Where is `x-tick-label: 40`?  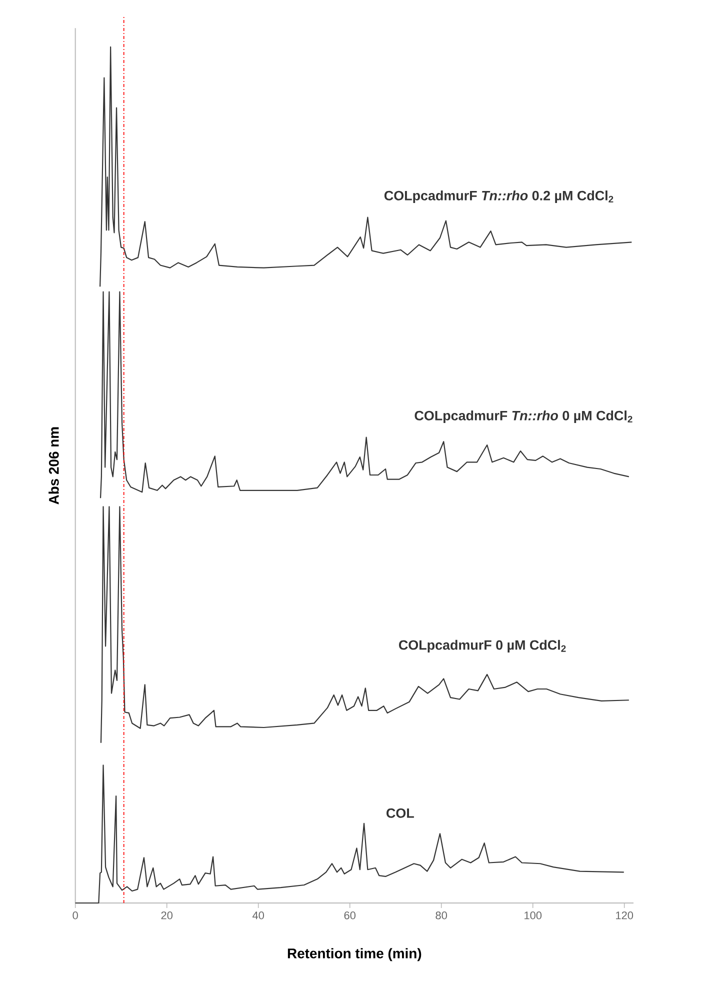 x-tick-label: 40 is located at coordinates (258, 916).